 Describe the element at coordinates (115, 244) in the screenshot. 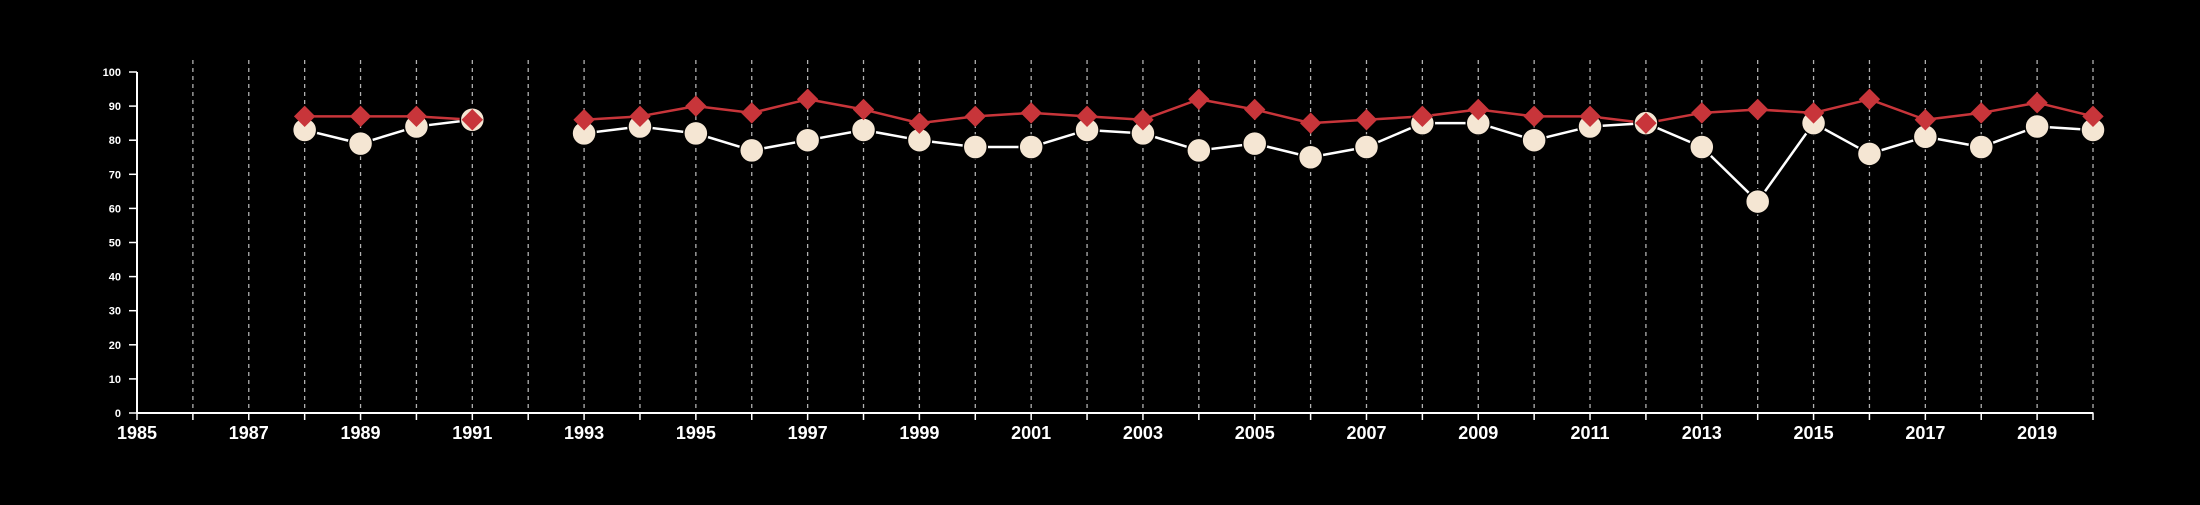

I see `y-tick-label: 50` at that location.